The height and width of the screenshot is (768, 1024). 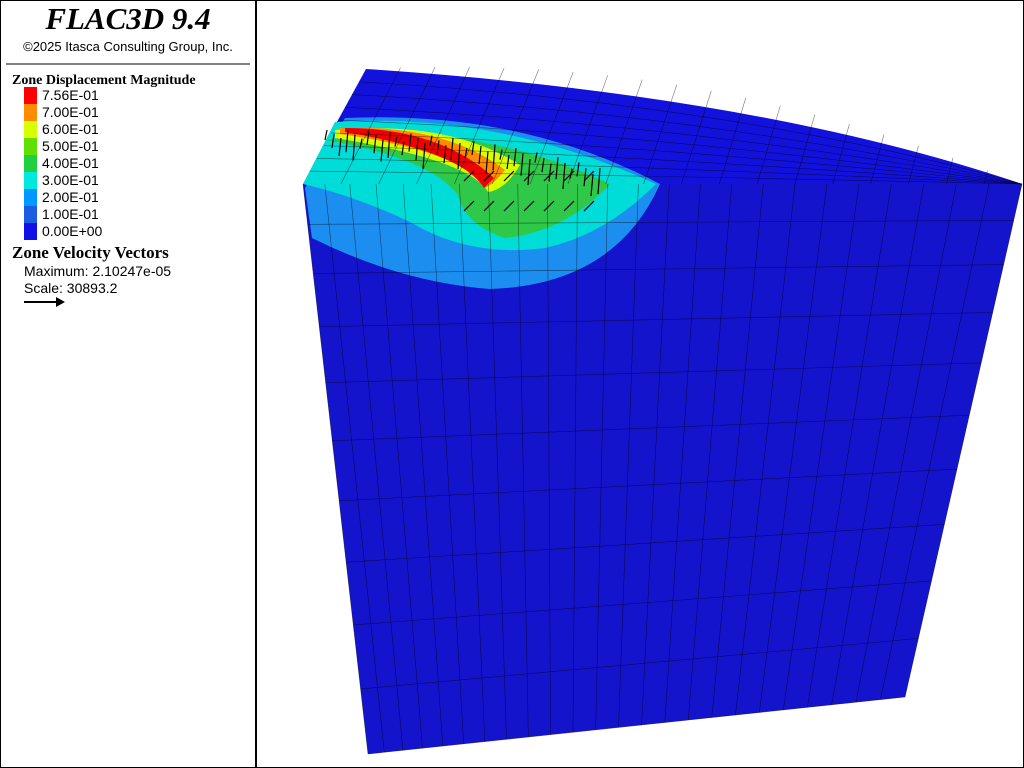 What do you see at coordinates (70, 95) in the screenshot?
I see `legend-label: 7.56E-01` at bounding box center [70, 95].